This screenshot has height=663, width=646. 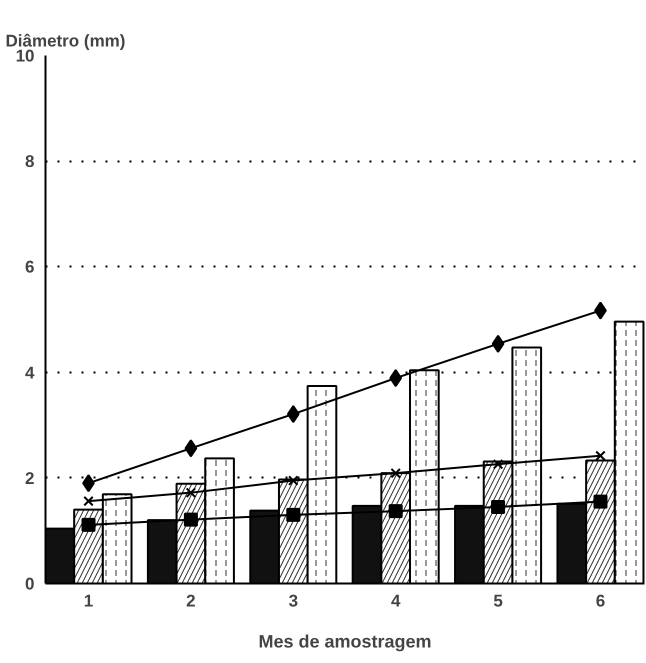 What do you see at coordinates (293, 601) in the screenshot?
I see `x-tick-label: 3` at bounding box center [293, 601].